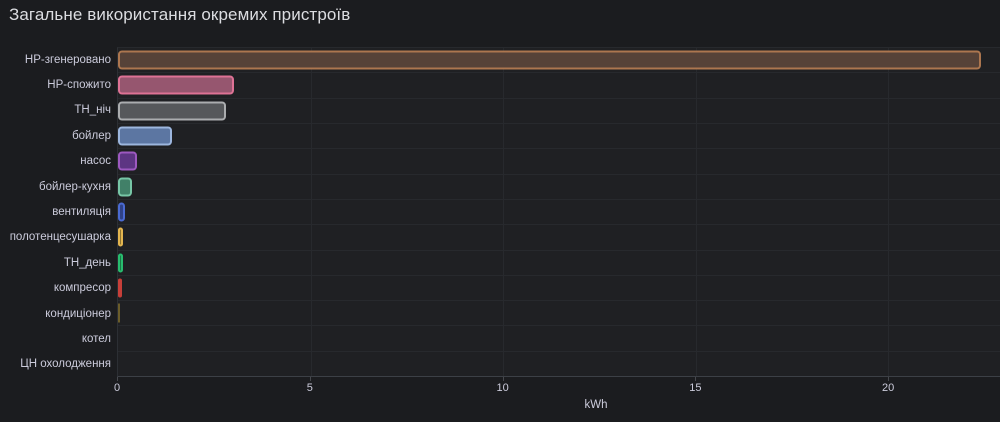 The image size is (1000, 422). What do you see at coordinates (65, 364) in the screenshot?
I see `y-axis-label: ЦН охолодження` at bounding box center [65, 364].